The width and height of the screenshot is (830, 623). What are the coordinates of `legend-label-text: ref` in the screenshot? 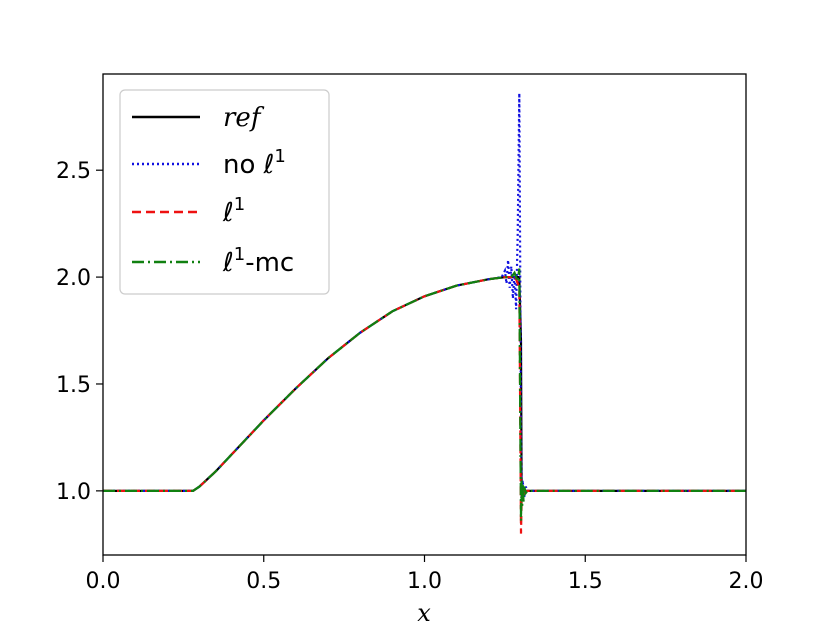 It's located at (244, 118).